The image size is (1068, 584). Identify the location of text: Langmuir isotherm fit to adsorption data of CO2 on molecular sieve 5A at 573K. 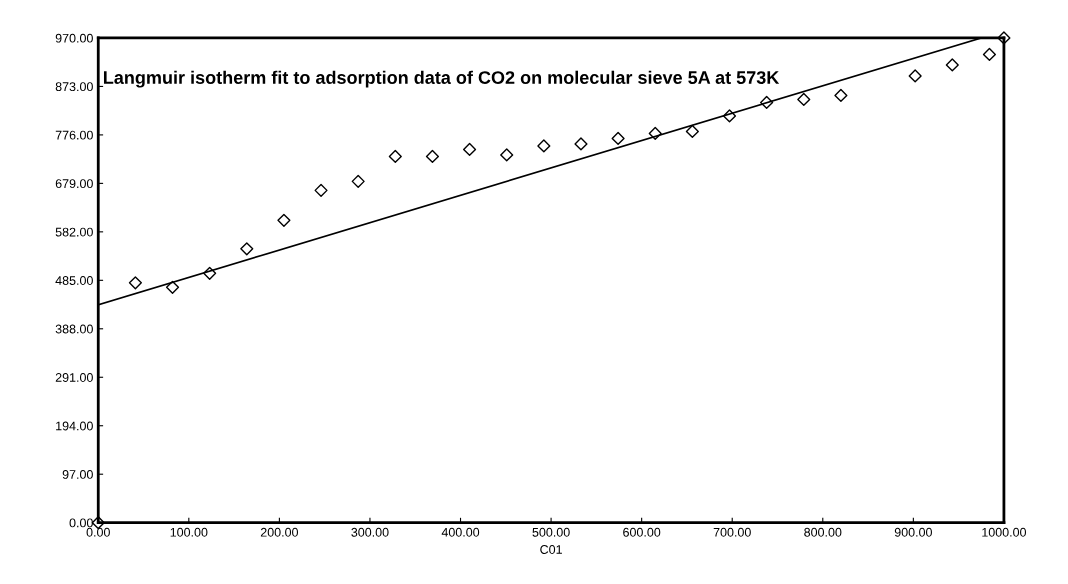
(441, 79).